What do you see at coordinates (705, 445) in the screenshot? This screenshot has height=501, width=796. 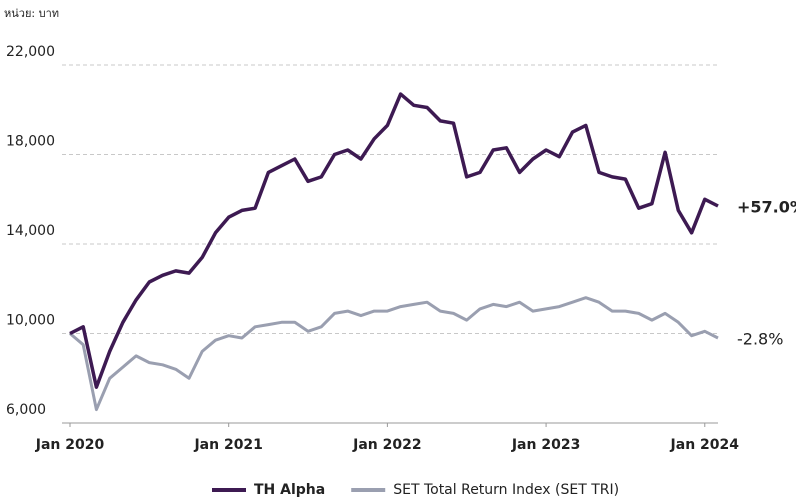 I see `x-tick-label: Jan 2024` at bounding box center [705, 445].